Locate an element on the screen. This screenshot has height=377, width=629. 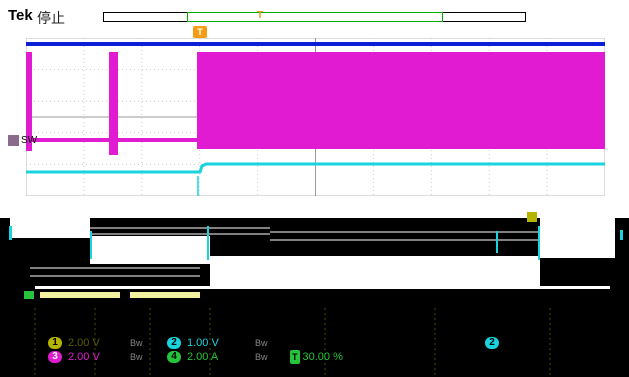
ch2-badge: 2 is located at coordinates (174, 343).